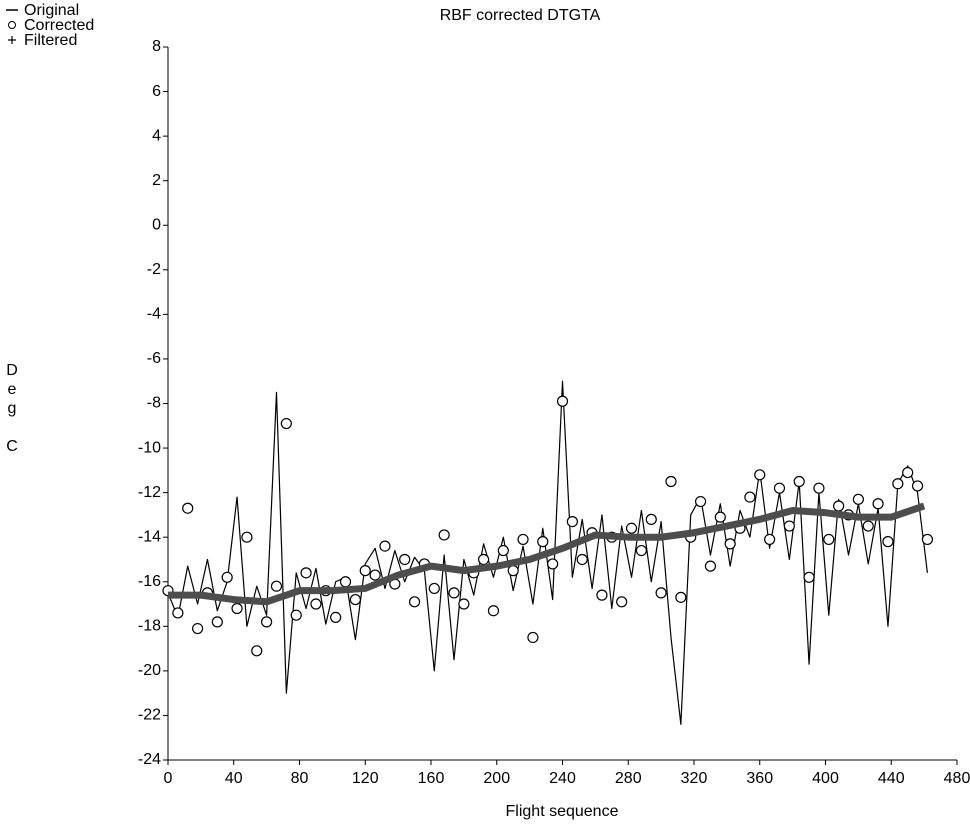 Image resolution: width=970 pixels, height=826 pixels. Describe the element at coordinates (12, 409) in the screenshot. I see `y-axis-label: Deg C` at that location.